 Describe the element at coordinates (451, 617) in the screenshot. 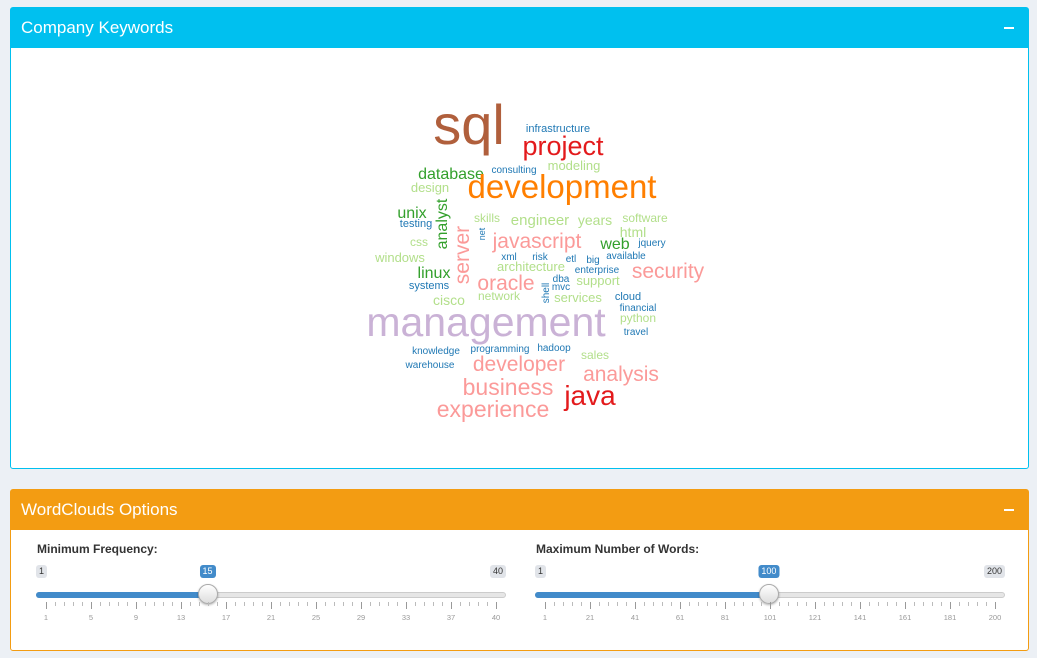

I see `slider-tick-label: 37` at that location.